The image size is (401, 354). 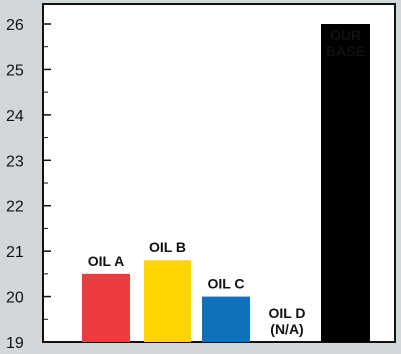 What do you see at coordinates (226, 319) in the screenshot?
I see `bar-oil-c` at bounding box center [226, 319].